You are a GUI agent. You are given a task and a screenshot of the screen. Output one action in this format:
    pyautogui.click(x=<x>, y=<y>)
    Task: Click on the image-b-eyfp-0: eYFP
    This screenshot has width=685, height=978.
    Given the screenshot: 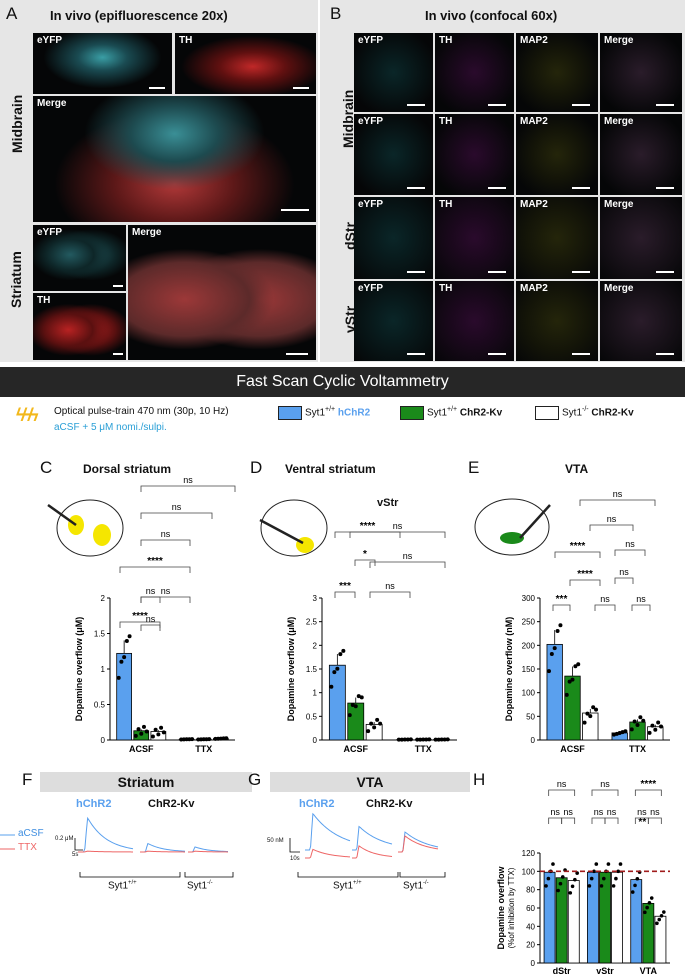 What is the action you would take?
    pyautogui.click(x=393, y=72)
    